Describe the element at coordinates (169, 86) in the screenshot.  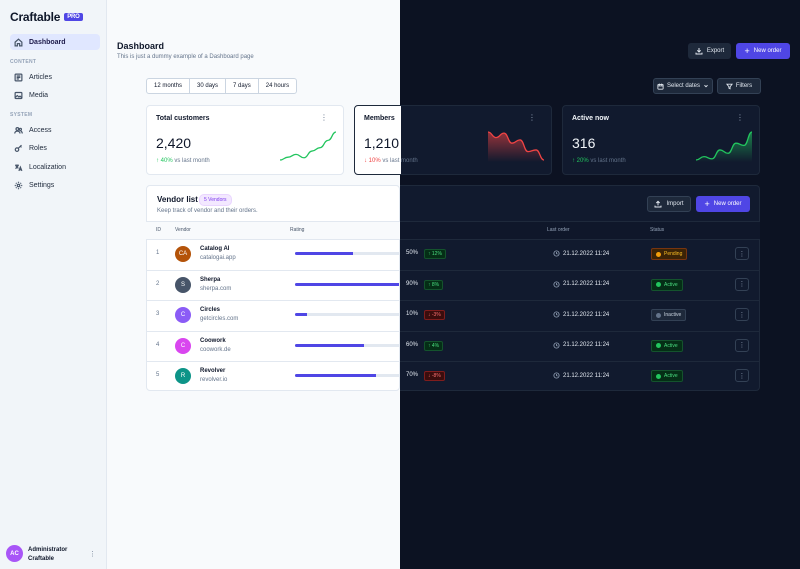
I see `tab-12-months: 12 months` at that location.